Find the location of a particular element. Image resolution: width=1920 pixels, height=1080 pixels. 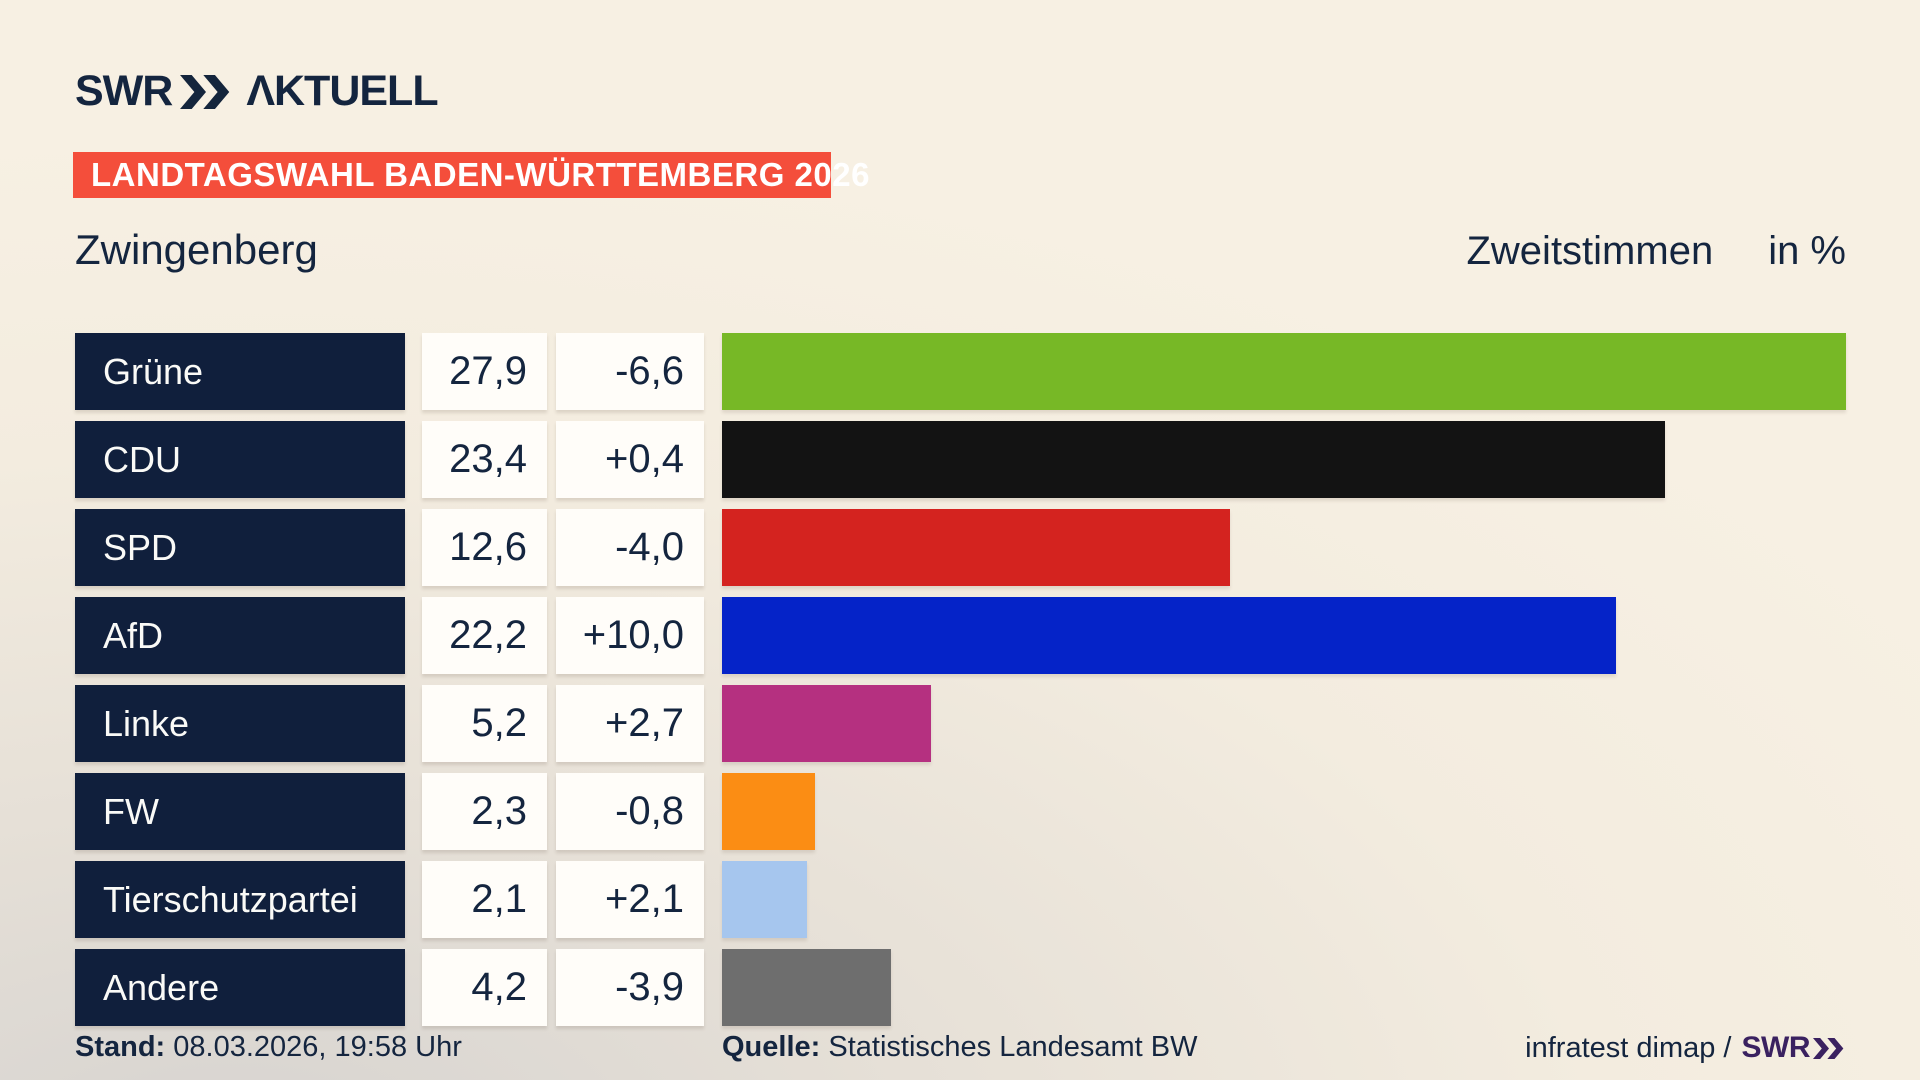

percent-value: 4,2 is located at coordinates (484, 987).